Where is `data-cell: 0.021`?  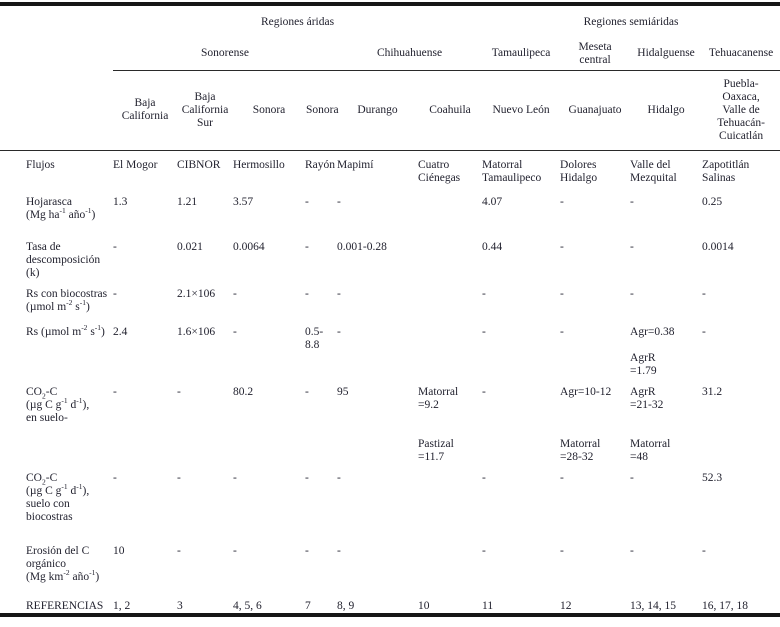
data-cell: 0.021 is located at coordinates (190, 247).